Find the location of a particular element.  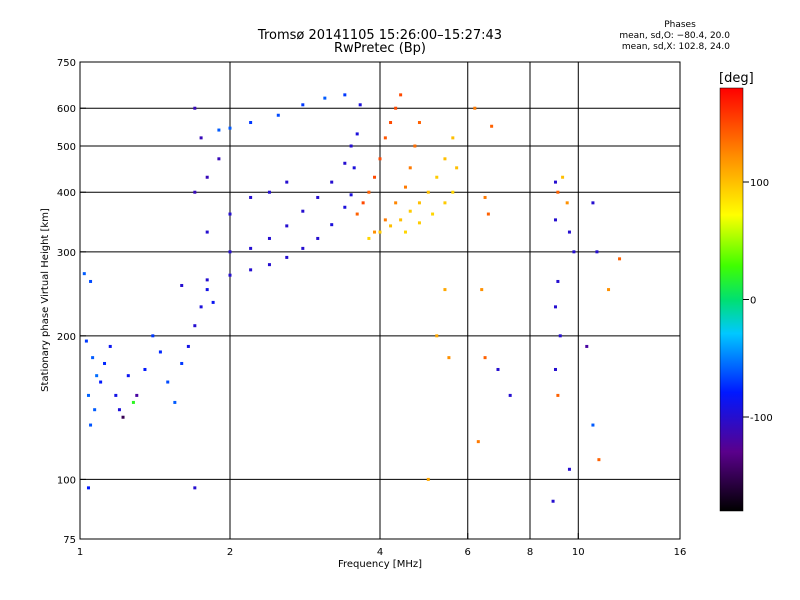

y-tick-label: 300 is located at coordinates (66, 253).